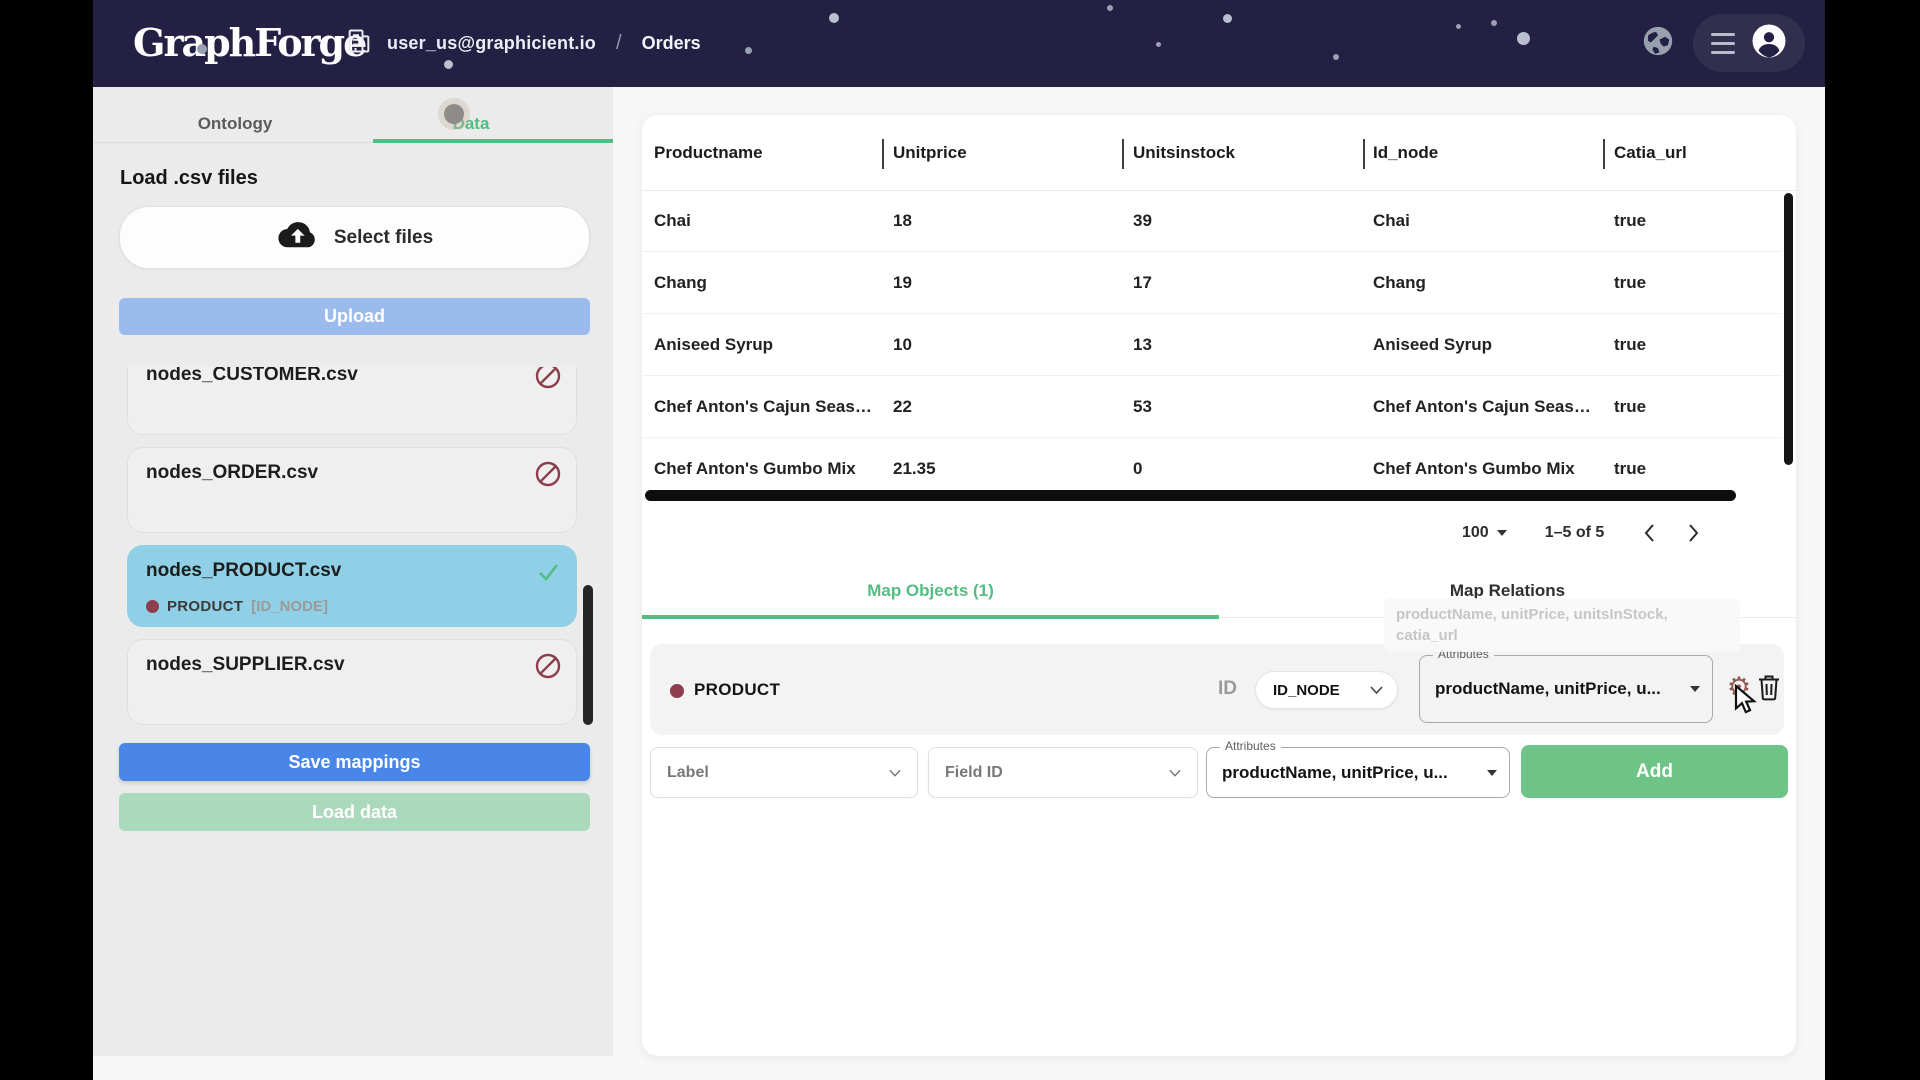 The height and width of the screenshot is (1080, 1920). Describe the element at coordinates (492, 43) in the screenshot. I see `breadcrumb-account: user_us@graphicient.io` at that location.